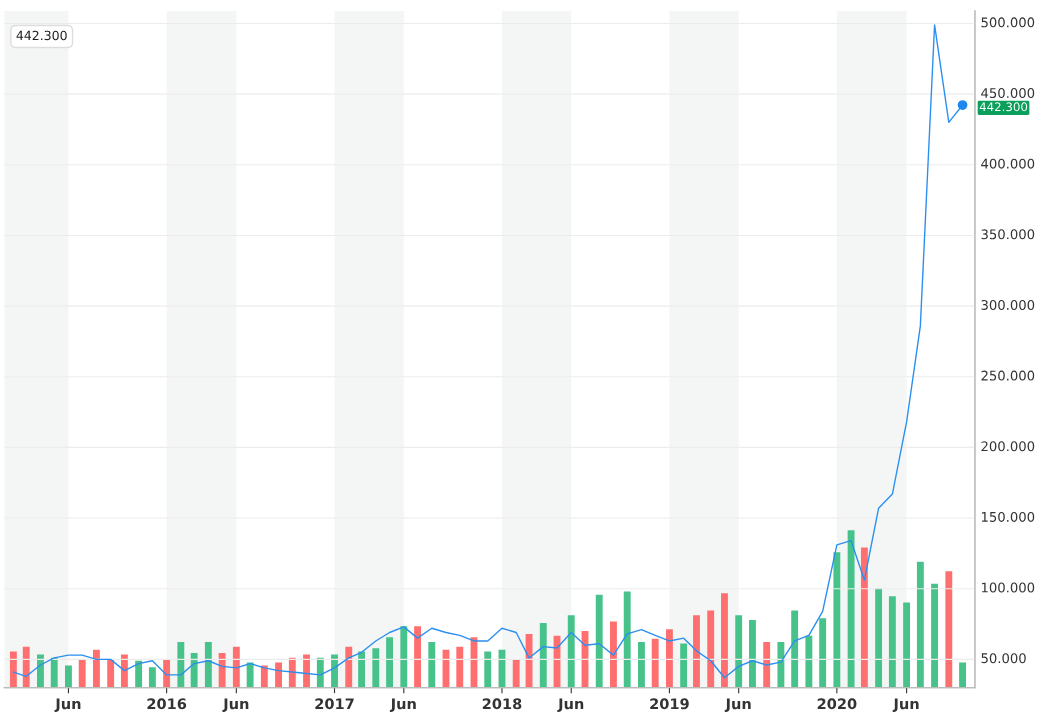  Describe the element at coordinates (1008, 516) in the screenshot. I see `y-tick-label: 150.000` at that location.